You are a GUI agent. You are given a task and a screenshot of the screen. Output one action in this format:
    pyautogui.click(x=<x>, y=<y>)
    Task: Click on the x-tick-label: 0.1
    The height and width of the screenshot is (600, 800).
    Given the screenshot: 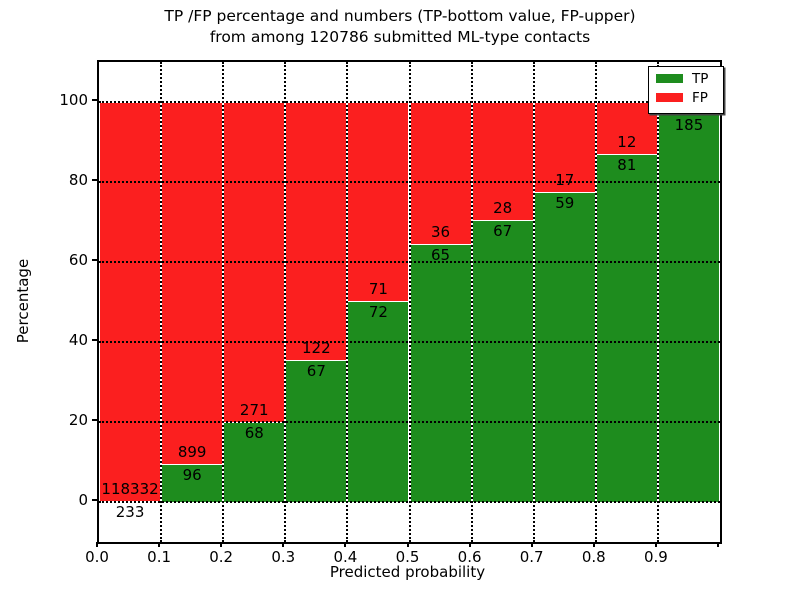 What is the action you would take?
    pyautogui.click(x=159, y=557)
    